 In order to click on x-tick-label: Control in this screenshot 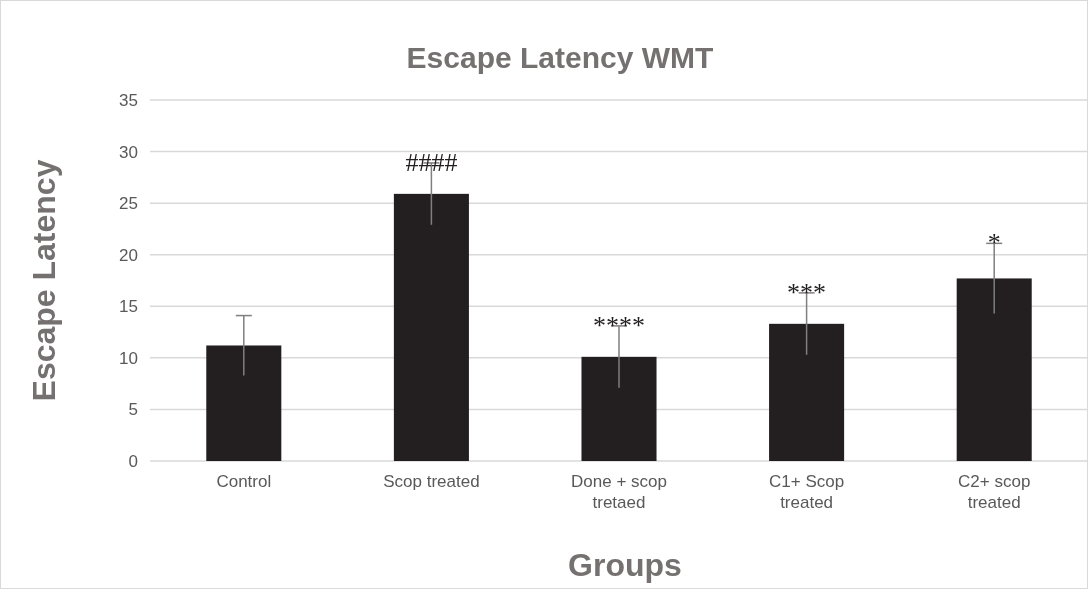, I will do `click(244, 482)`.